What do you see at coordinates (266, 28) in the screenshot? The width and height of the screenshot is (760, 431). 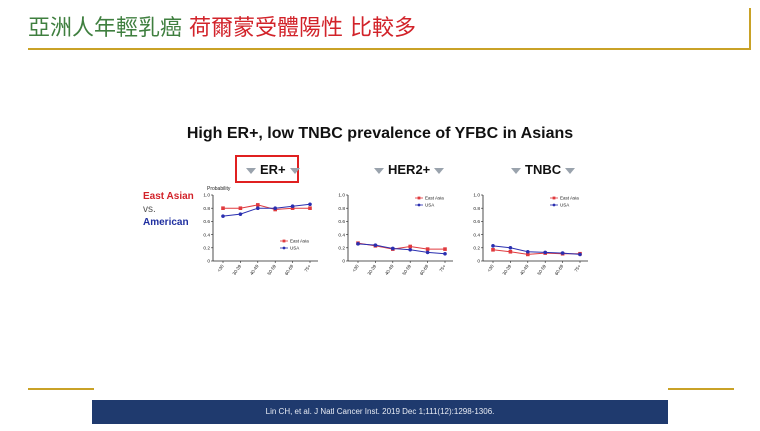 I see `title-part-2: 荷爾蒙受體陽性` at bounding box center [266, 28].